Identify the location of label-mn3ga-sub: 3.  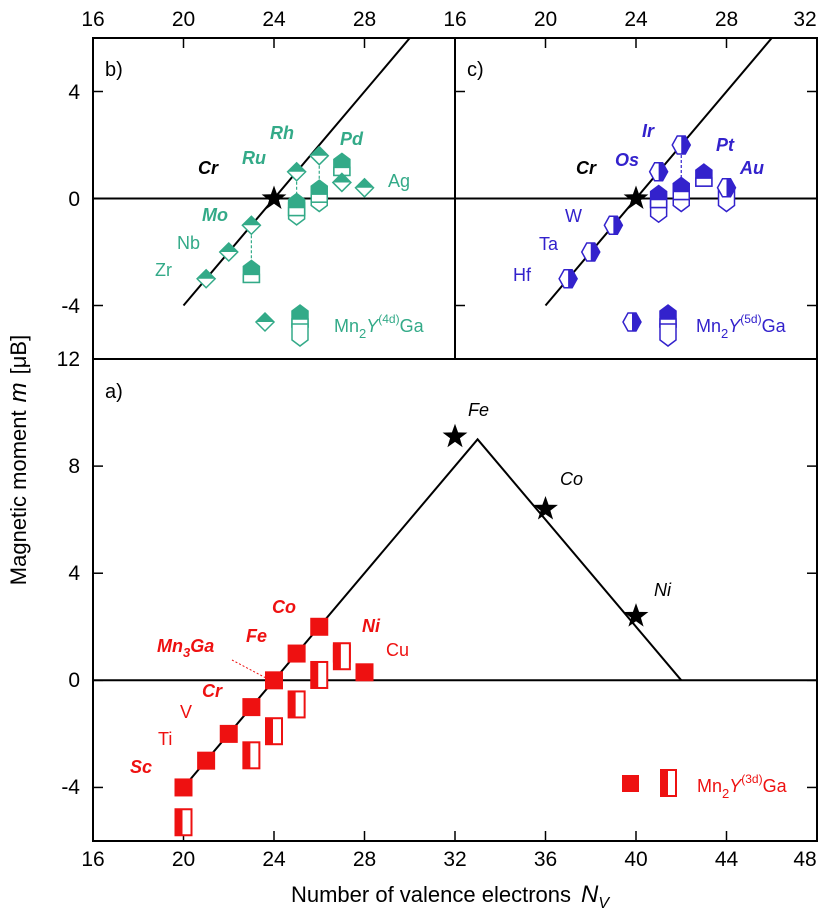
(187, 652).